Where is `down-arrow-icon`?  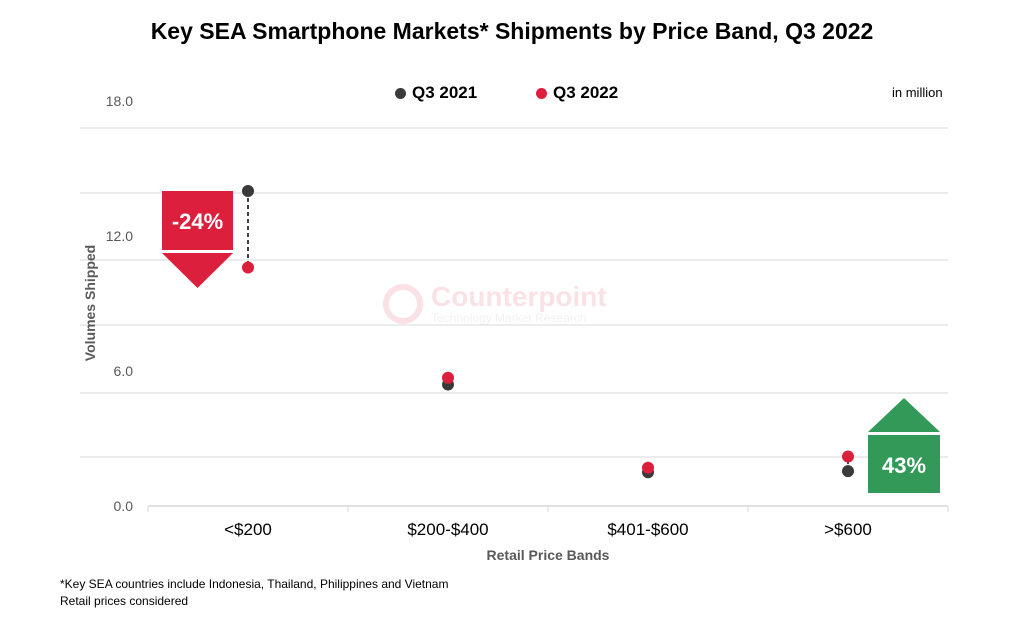
down-arrow-icon is located at coordinates (197, 270).